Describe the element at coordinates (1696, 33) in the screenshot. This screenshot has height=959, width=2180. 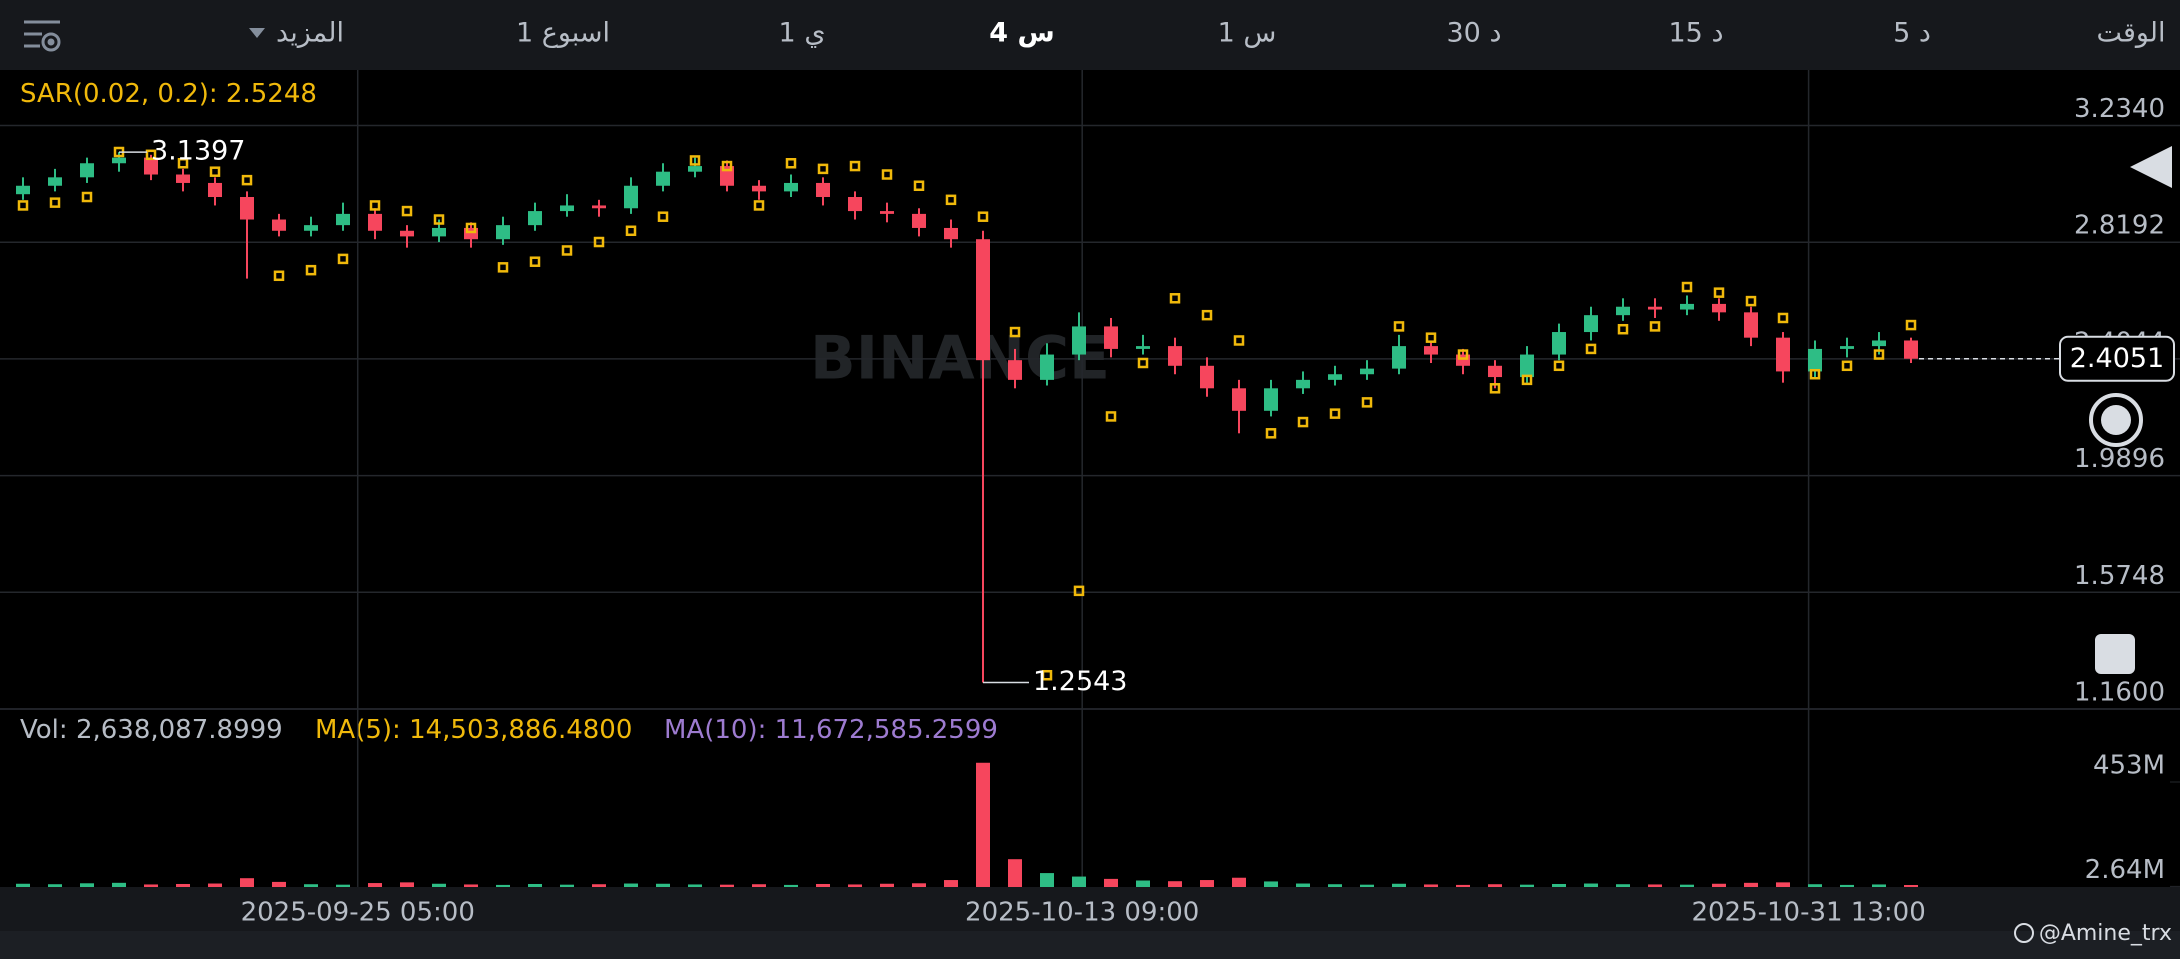
I see `timeframe-tab: 15 د` at that location.